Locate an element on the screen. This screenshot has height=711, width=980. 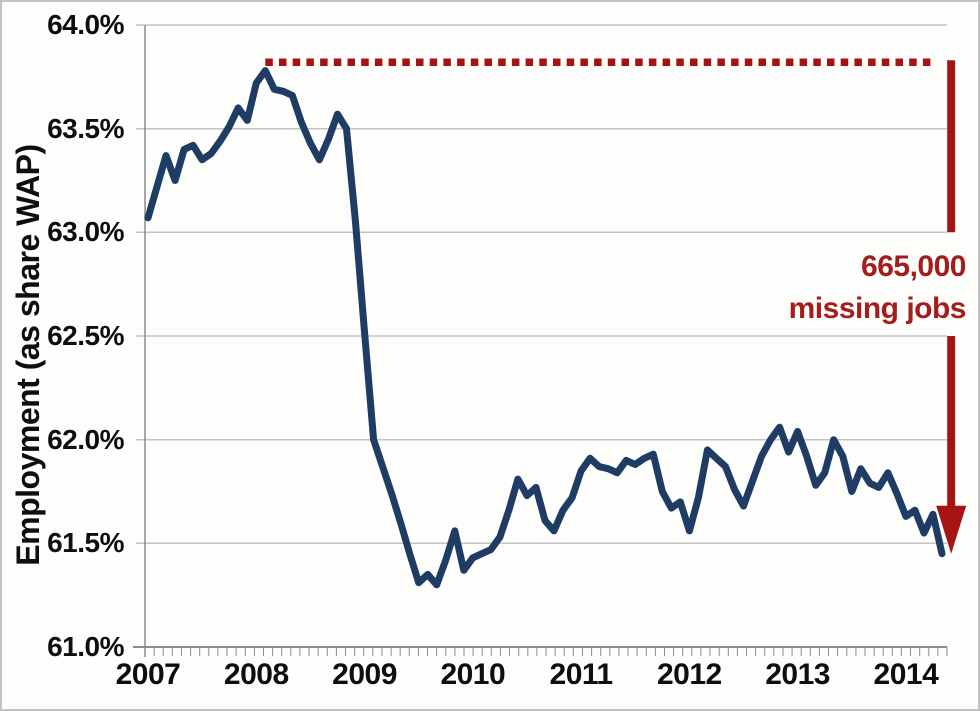
x-tick-label: 2007 is located at coordinates (148, 674).